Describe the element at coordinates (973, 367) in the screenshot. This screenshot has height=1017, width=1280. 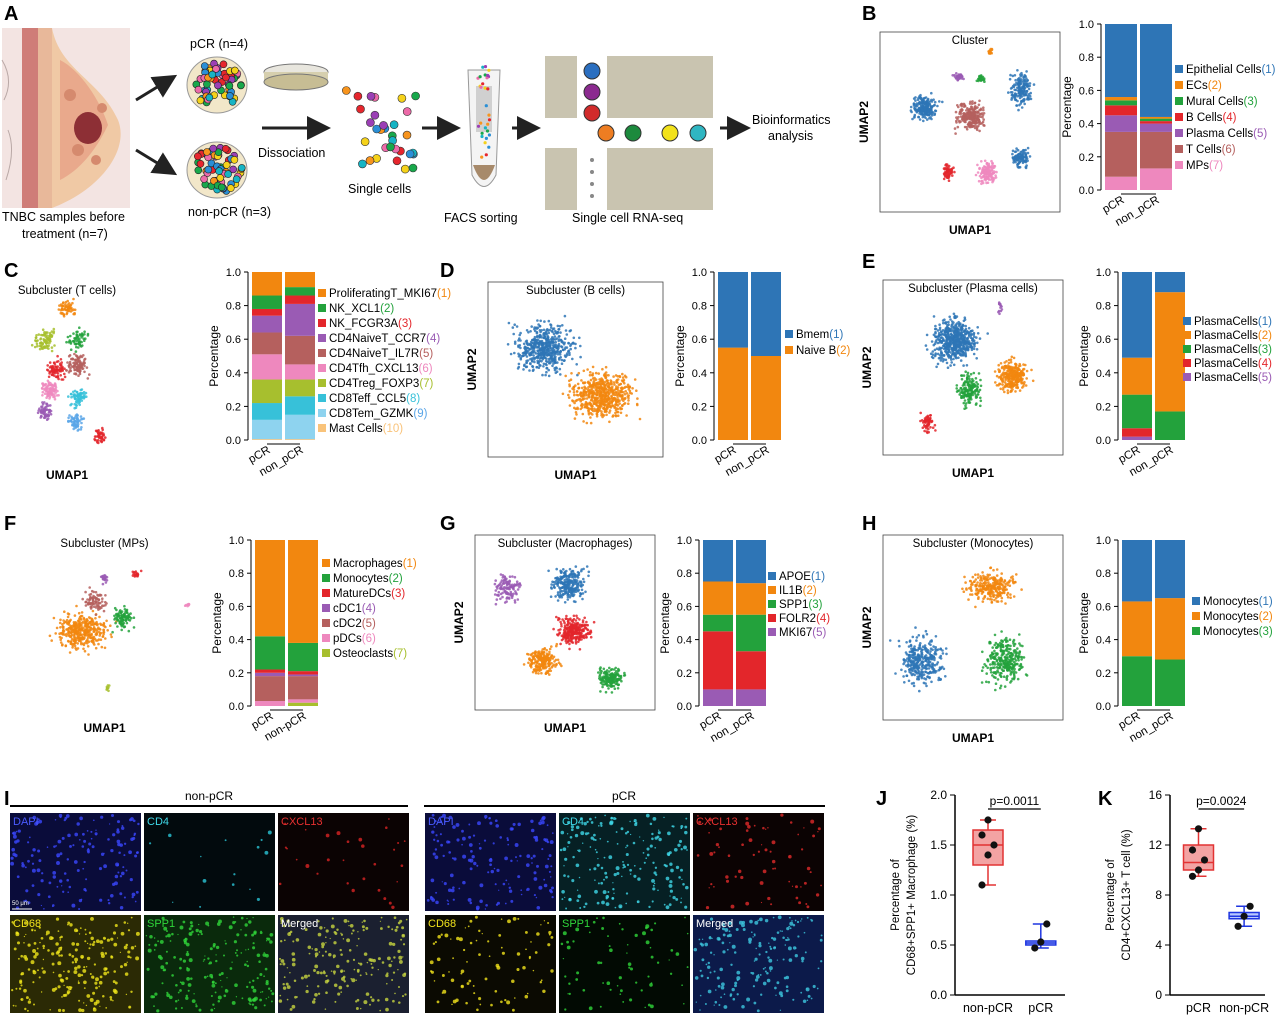
I see `umap-frame` at that location.